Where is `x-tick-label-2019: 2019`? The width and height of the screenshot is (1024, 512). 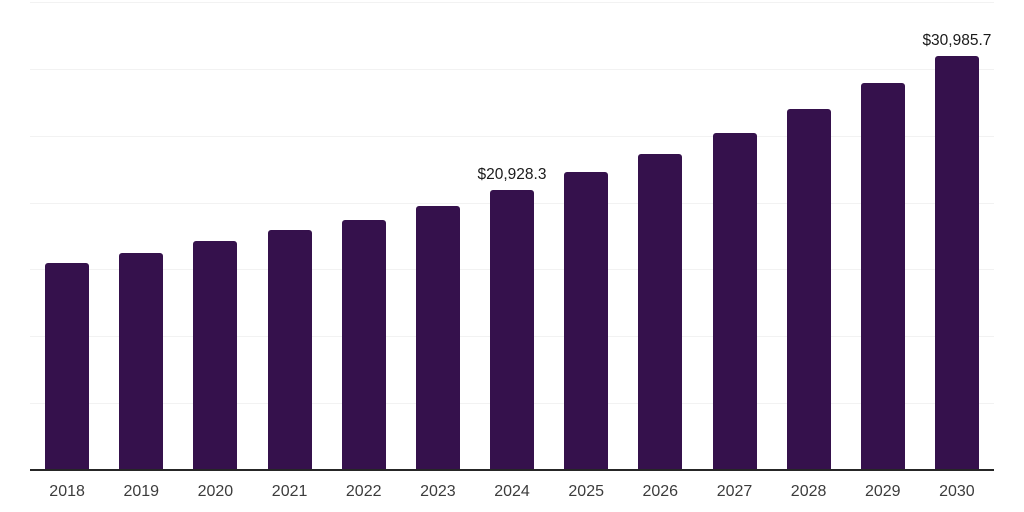
x-tick-label-2019: 2019 is located at coordinates (141, 491).